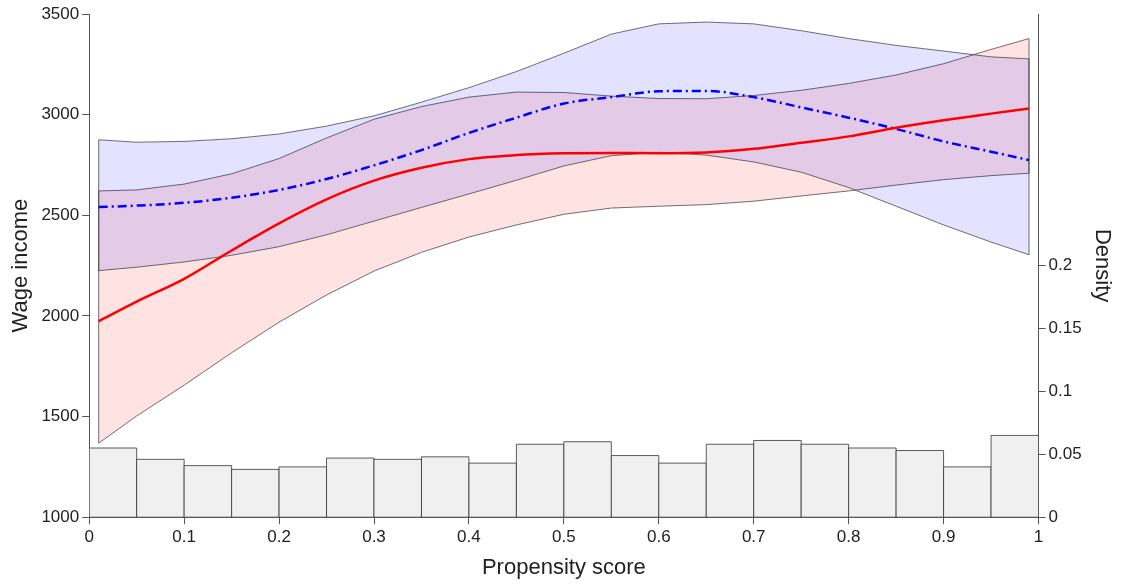  Describe the element at coordinates (184, 537) in the screenshot. I see `x-tick-label: 0.1` at that location.